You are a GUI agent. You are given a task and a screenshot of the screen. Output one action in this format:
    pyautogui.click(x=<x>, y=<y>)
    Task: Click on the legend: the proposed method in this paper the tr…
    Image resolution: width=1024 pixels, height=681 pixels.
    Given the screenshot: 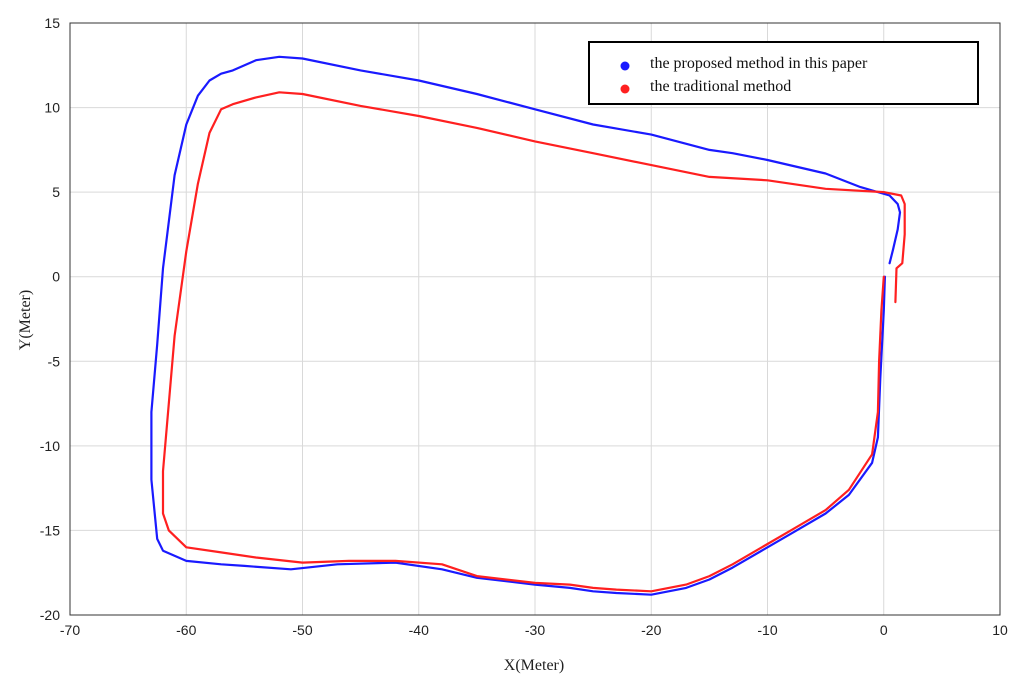 What is the action you would take?
    pyautogui.click(x=783, y=73)
    